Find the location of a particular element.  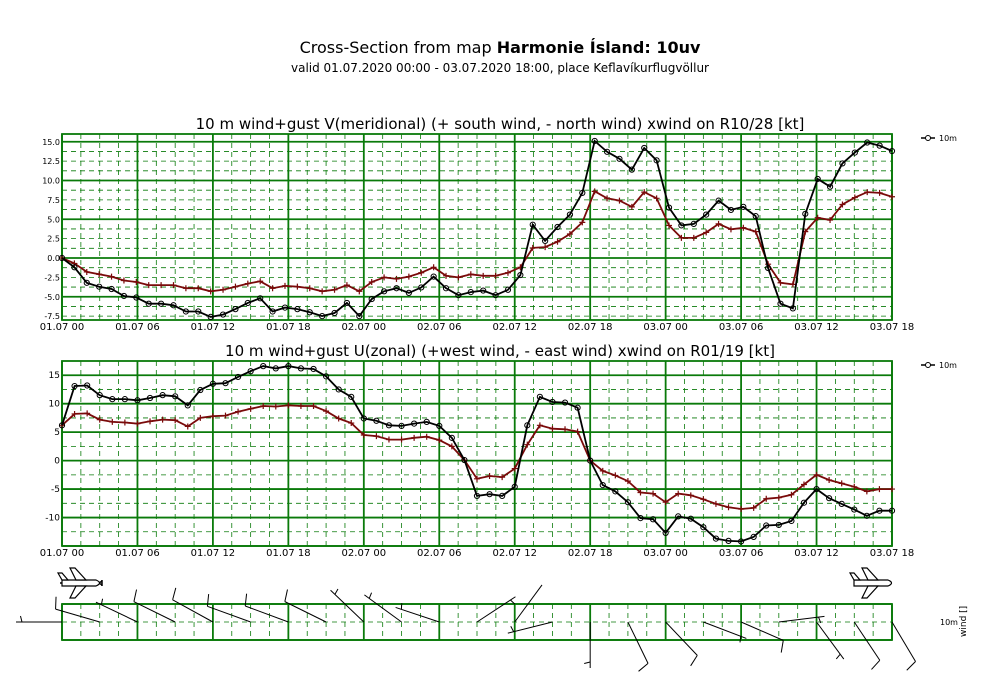

y-tick-label: 10 is located at coordinates (55, 405).